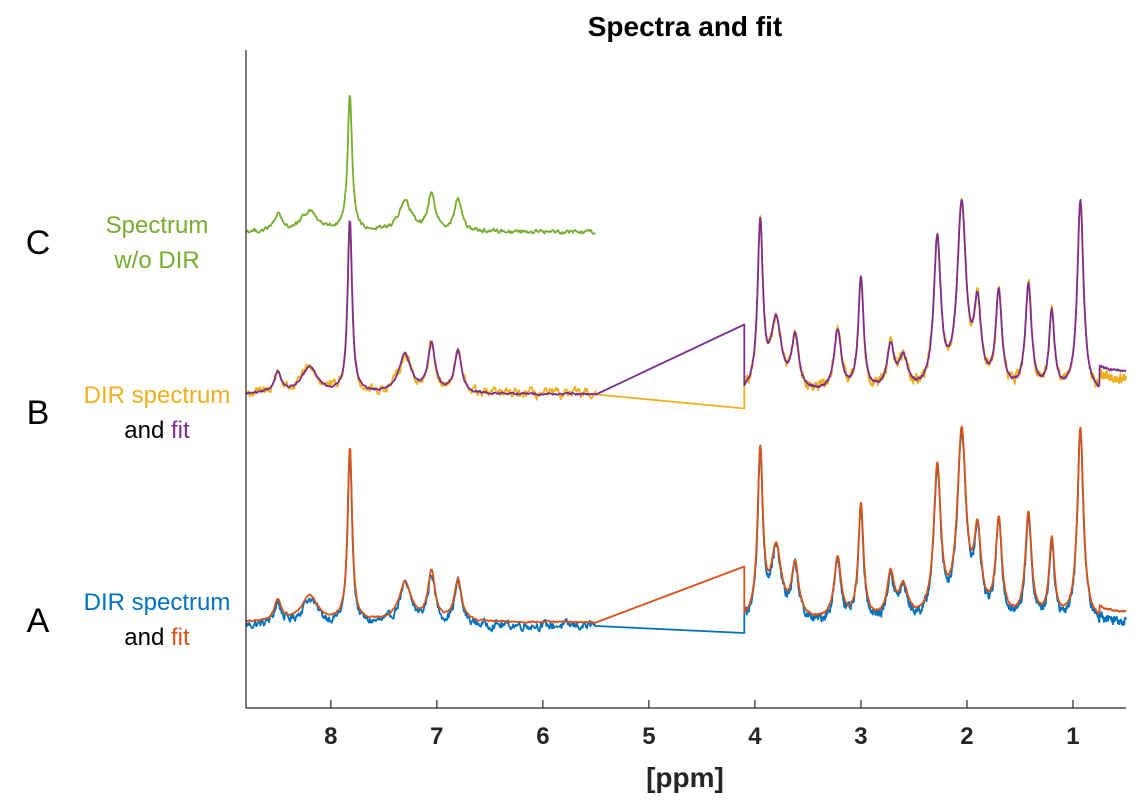 The height and width of the screenshot is (810, 1139). Describe the element at coordinates (436, 736) in the screenshot. I see `x-tick-label: 7` at that location.